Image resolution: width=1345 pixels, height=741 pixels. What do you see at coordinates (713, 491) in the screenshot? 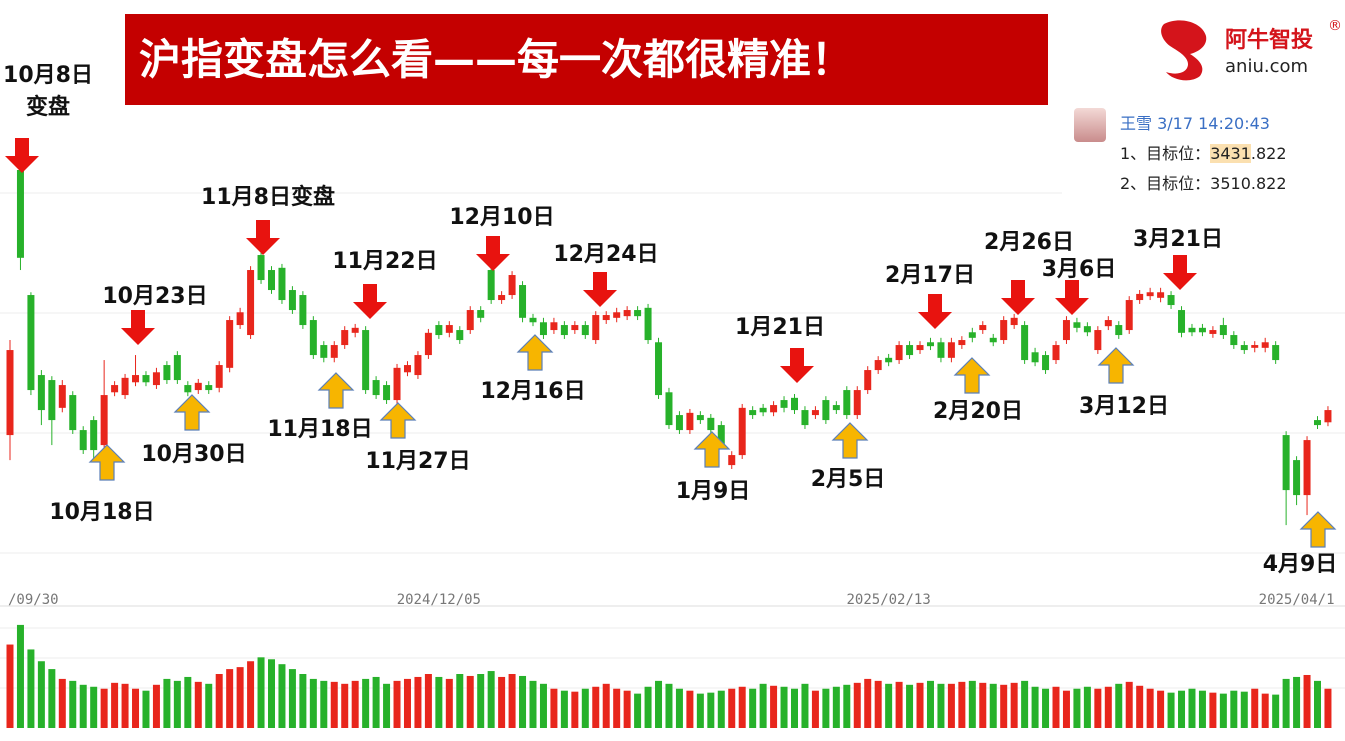
I see `signal-label: 1月9日` at bounding box center [713, 491].